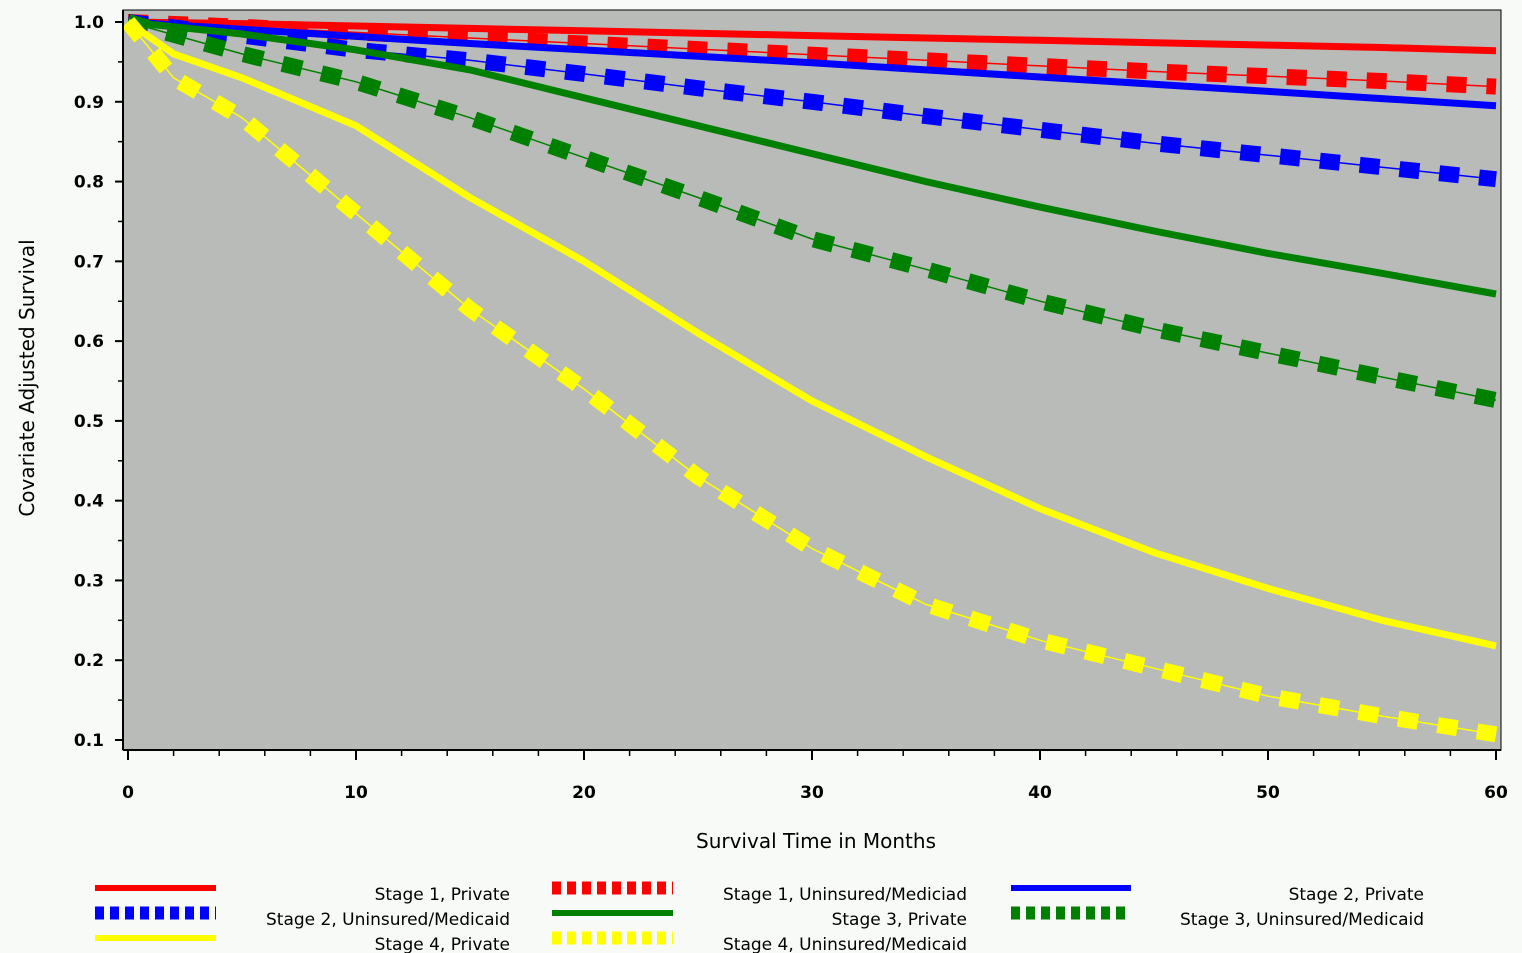  What do you see at coordinates (1496, 793) in the screenshot?
I see `x-tick-label: 60` at bounding box center [1496, 793].